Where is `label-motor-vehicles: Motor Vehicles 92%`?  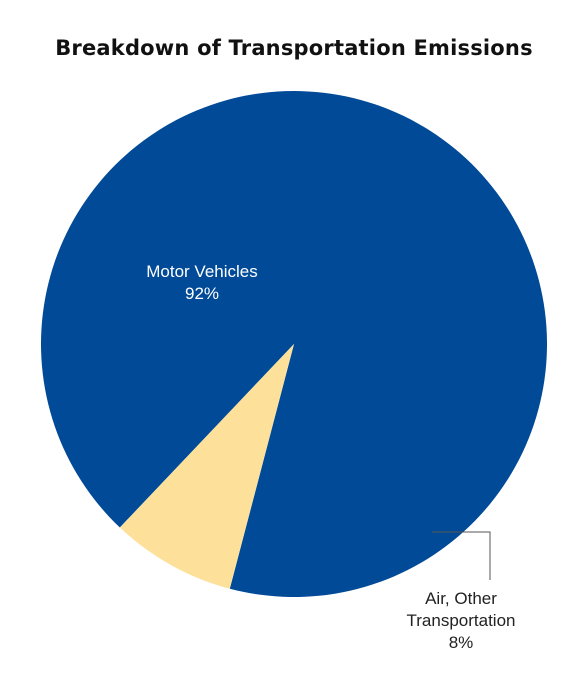
label-motor-vehicles: Motor Vehicles 92% is located at coordinates (202, 282).